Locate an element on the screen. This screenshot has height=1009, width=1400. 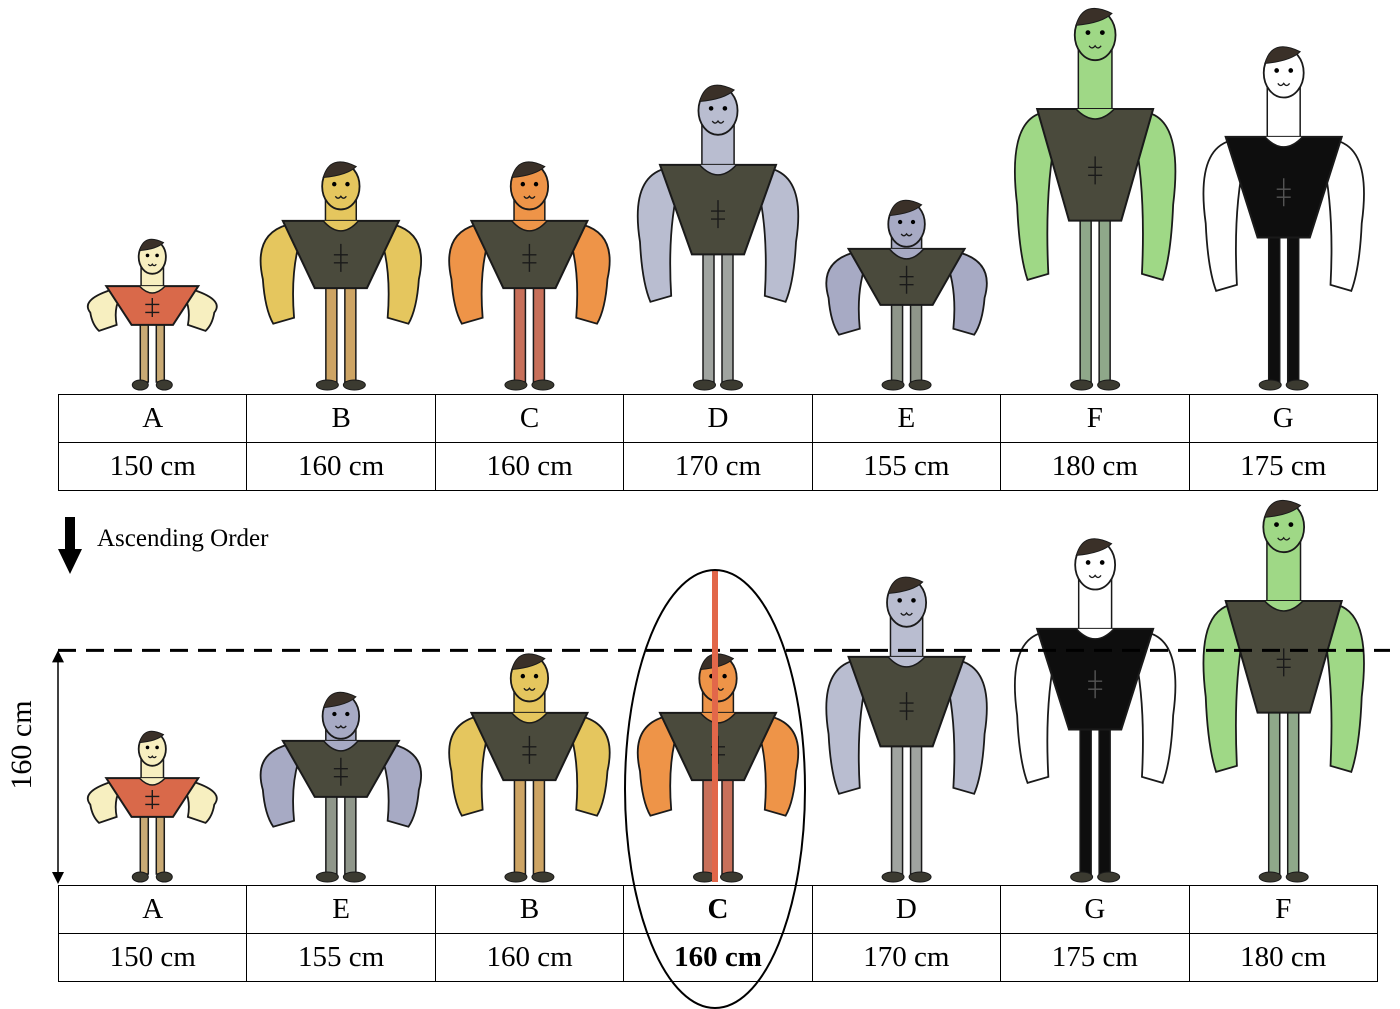
sorted-figure-e is located at coordinates (341, 787).